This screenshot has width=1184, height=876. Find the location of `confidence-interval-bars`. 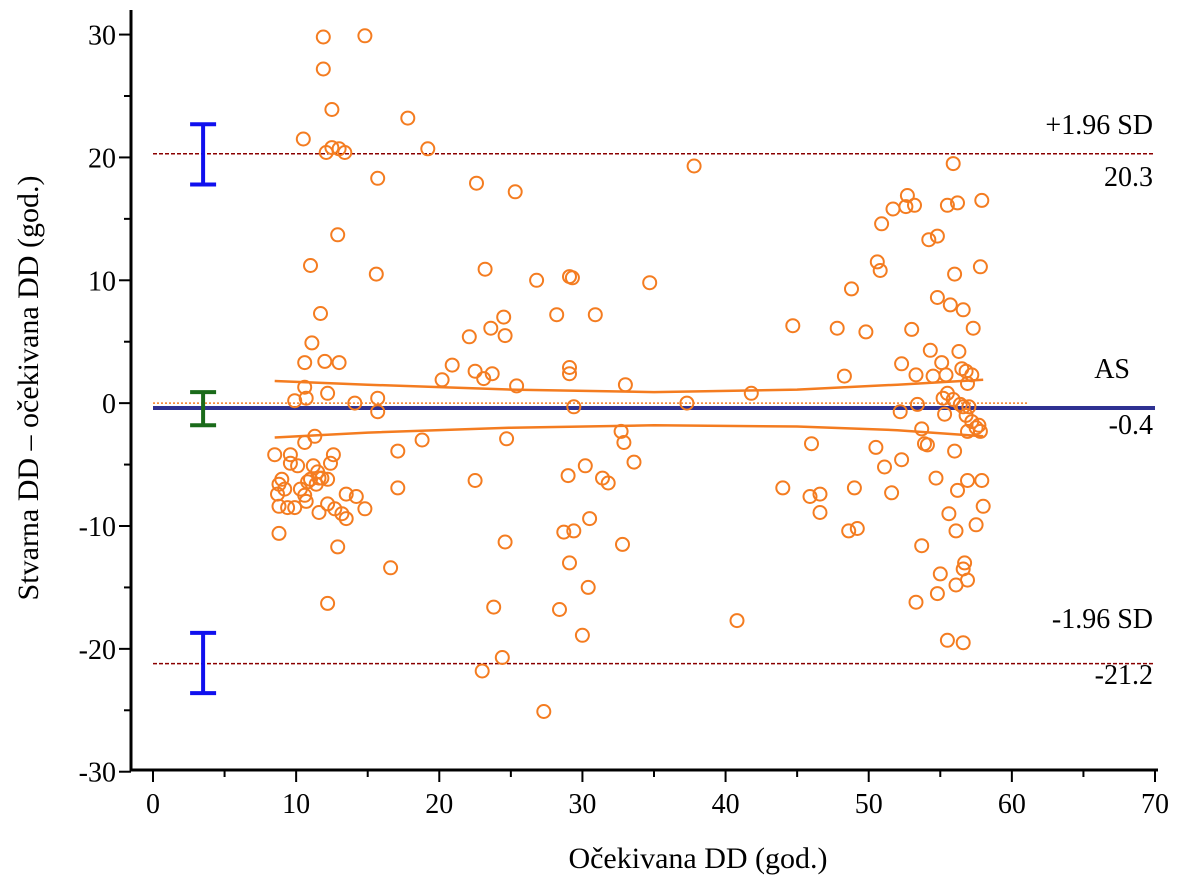

confidence-interval-bars is located at coordinates (203, 409).